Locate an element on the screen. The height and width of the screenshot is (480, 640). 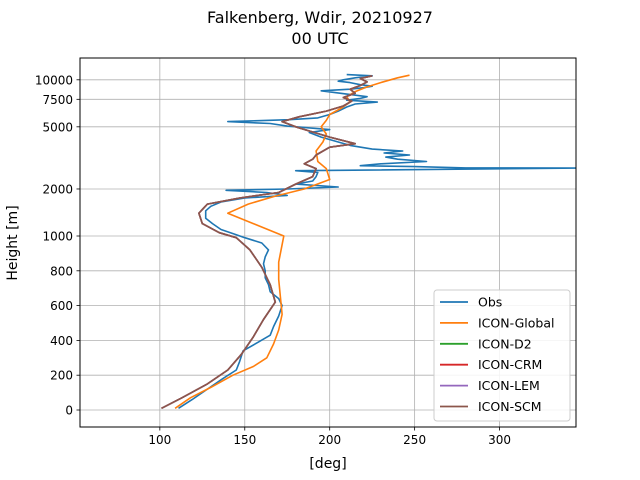
y-tick-label: 0 is located at coordinates (69, 411).